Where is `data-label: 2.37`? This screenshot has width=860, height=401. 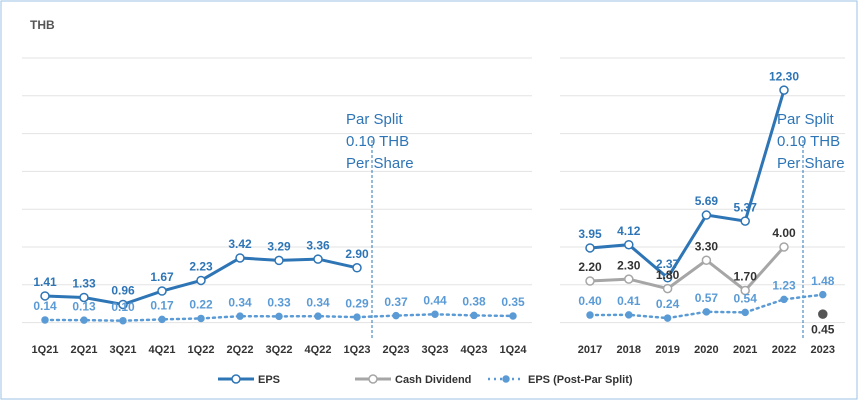 data-label: 2.37 is located at coordinates (668, 264).